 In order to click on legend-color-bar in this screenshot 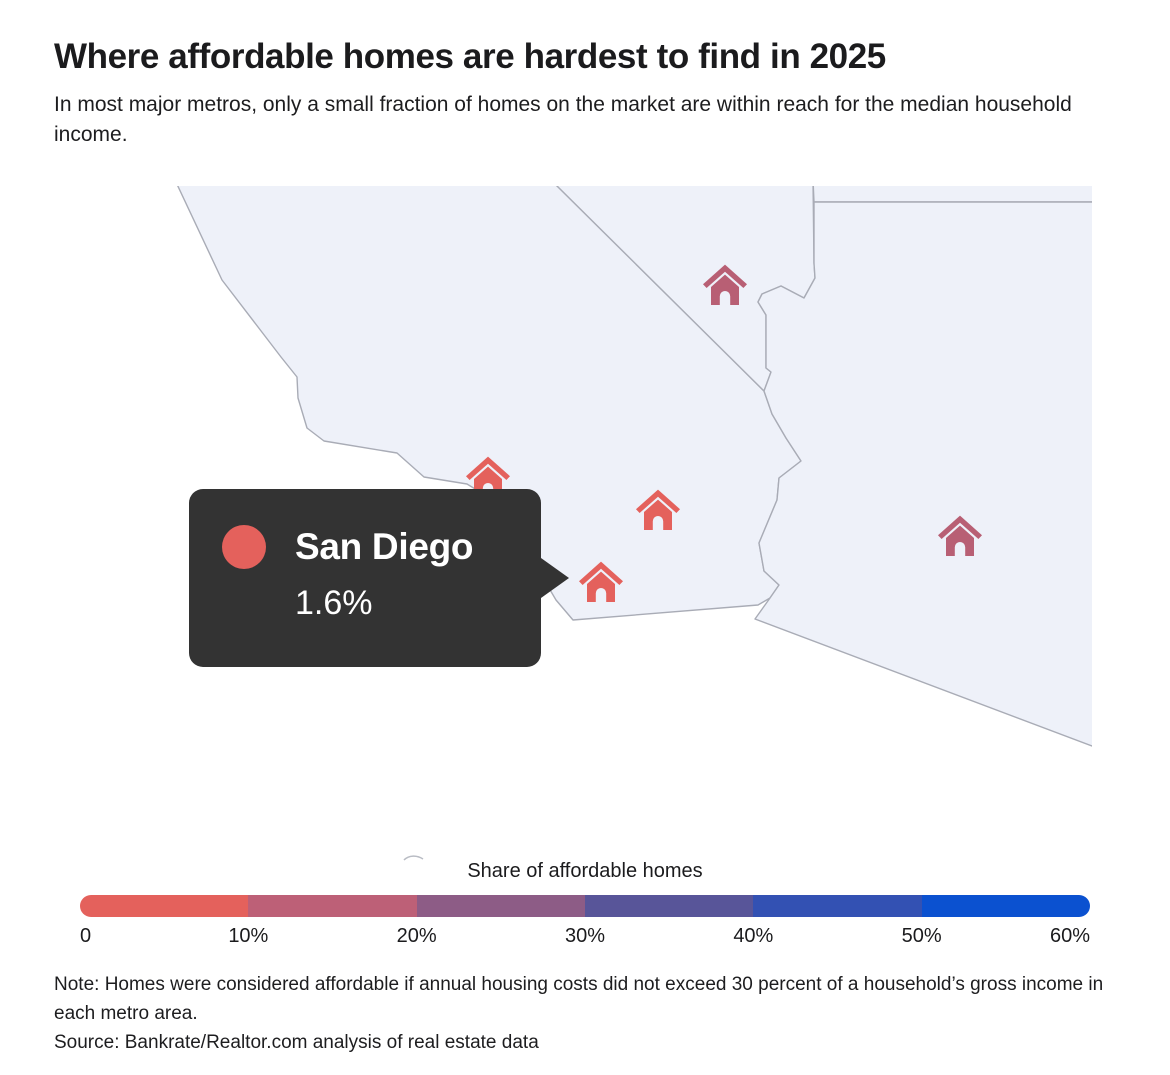, I will do `click(585, 906)`.